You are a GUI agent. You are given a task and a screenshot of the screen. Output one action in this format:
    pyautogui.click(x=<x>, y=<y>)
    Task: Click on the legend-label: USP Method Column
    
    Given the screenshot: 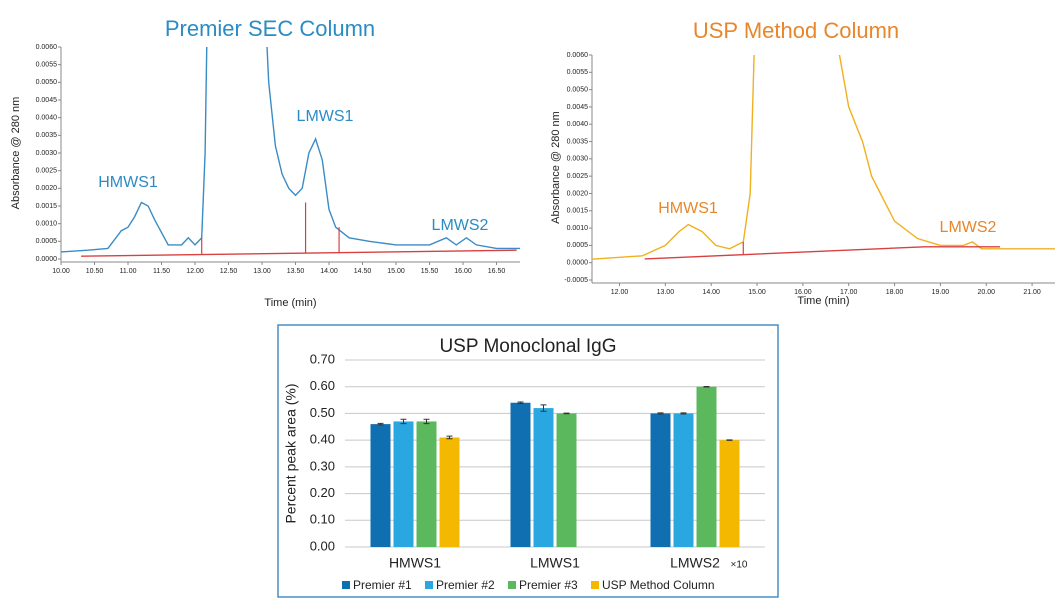 What is the action you would take?
    pyautogui.click(x=658, y=585)
    